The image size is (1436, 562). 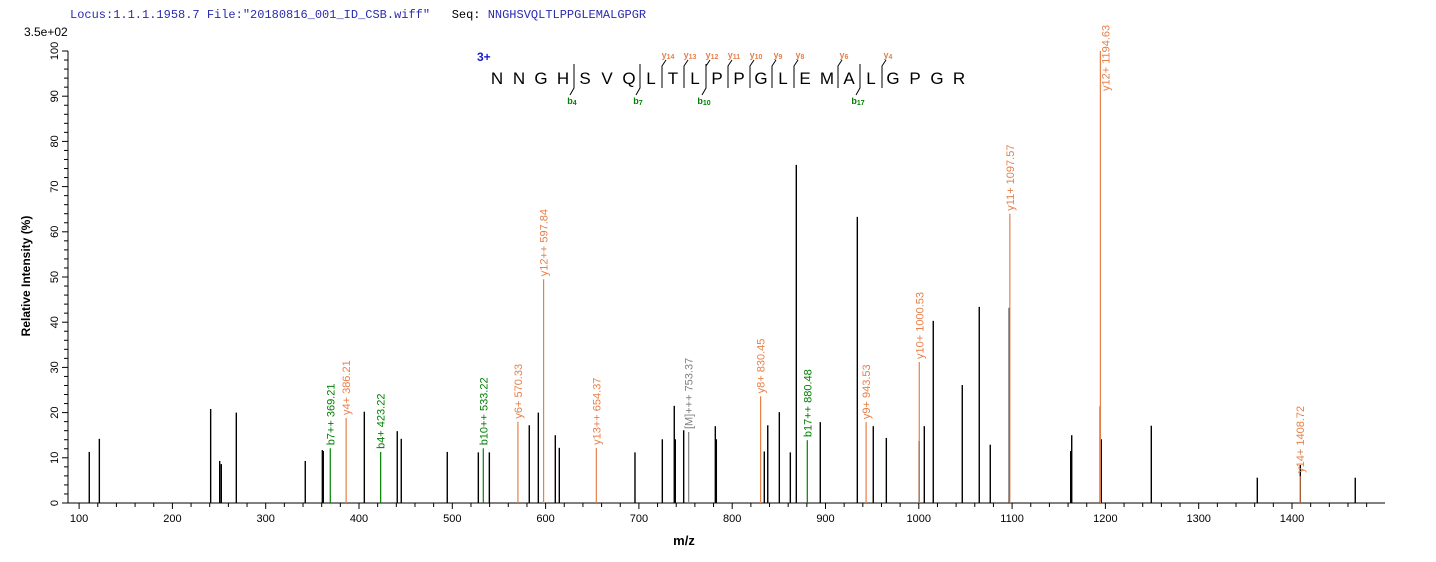 I want to click on y-tick-label: 30, so click(x=55, y=367).